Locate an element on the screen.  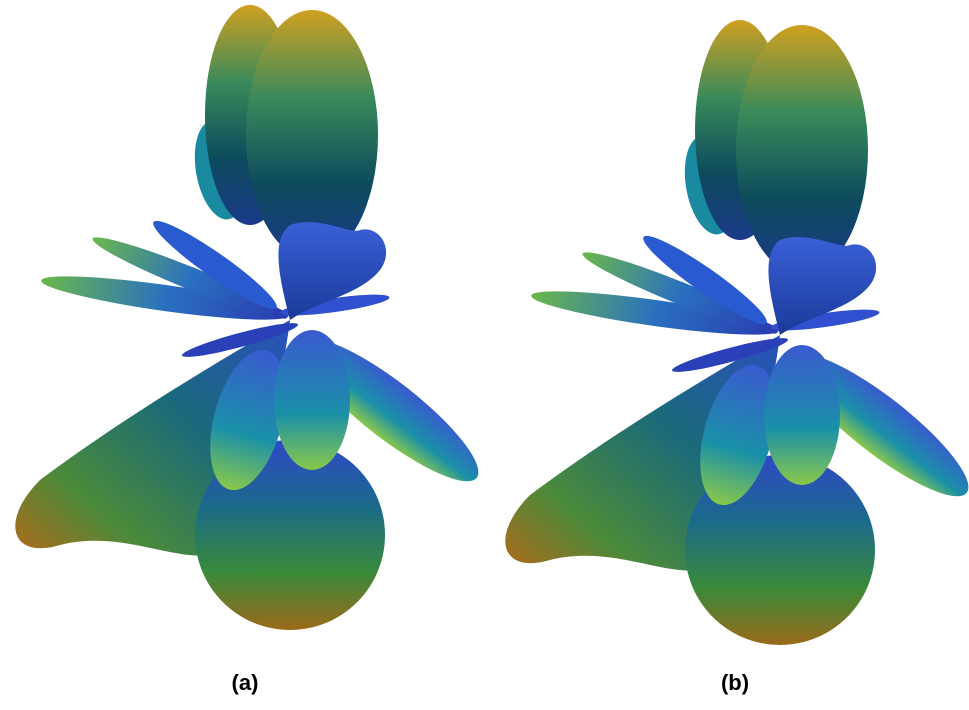
panel-label: (a) is located at coordinates (245, 682).